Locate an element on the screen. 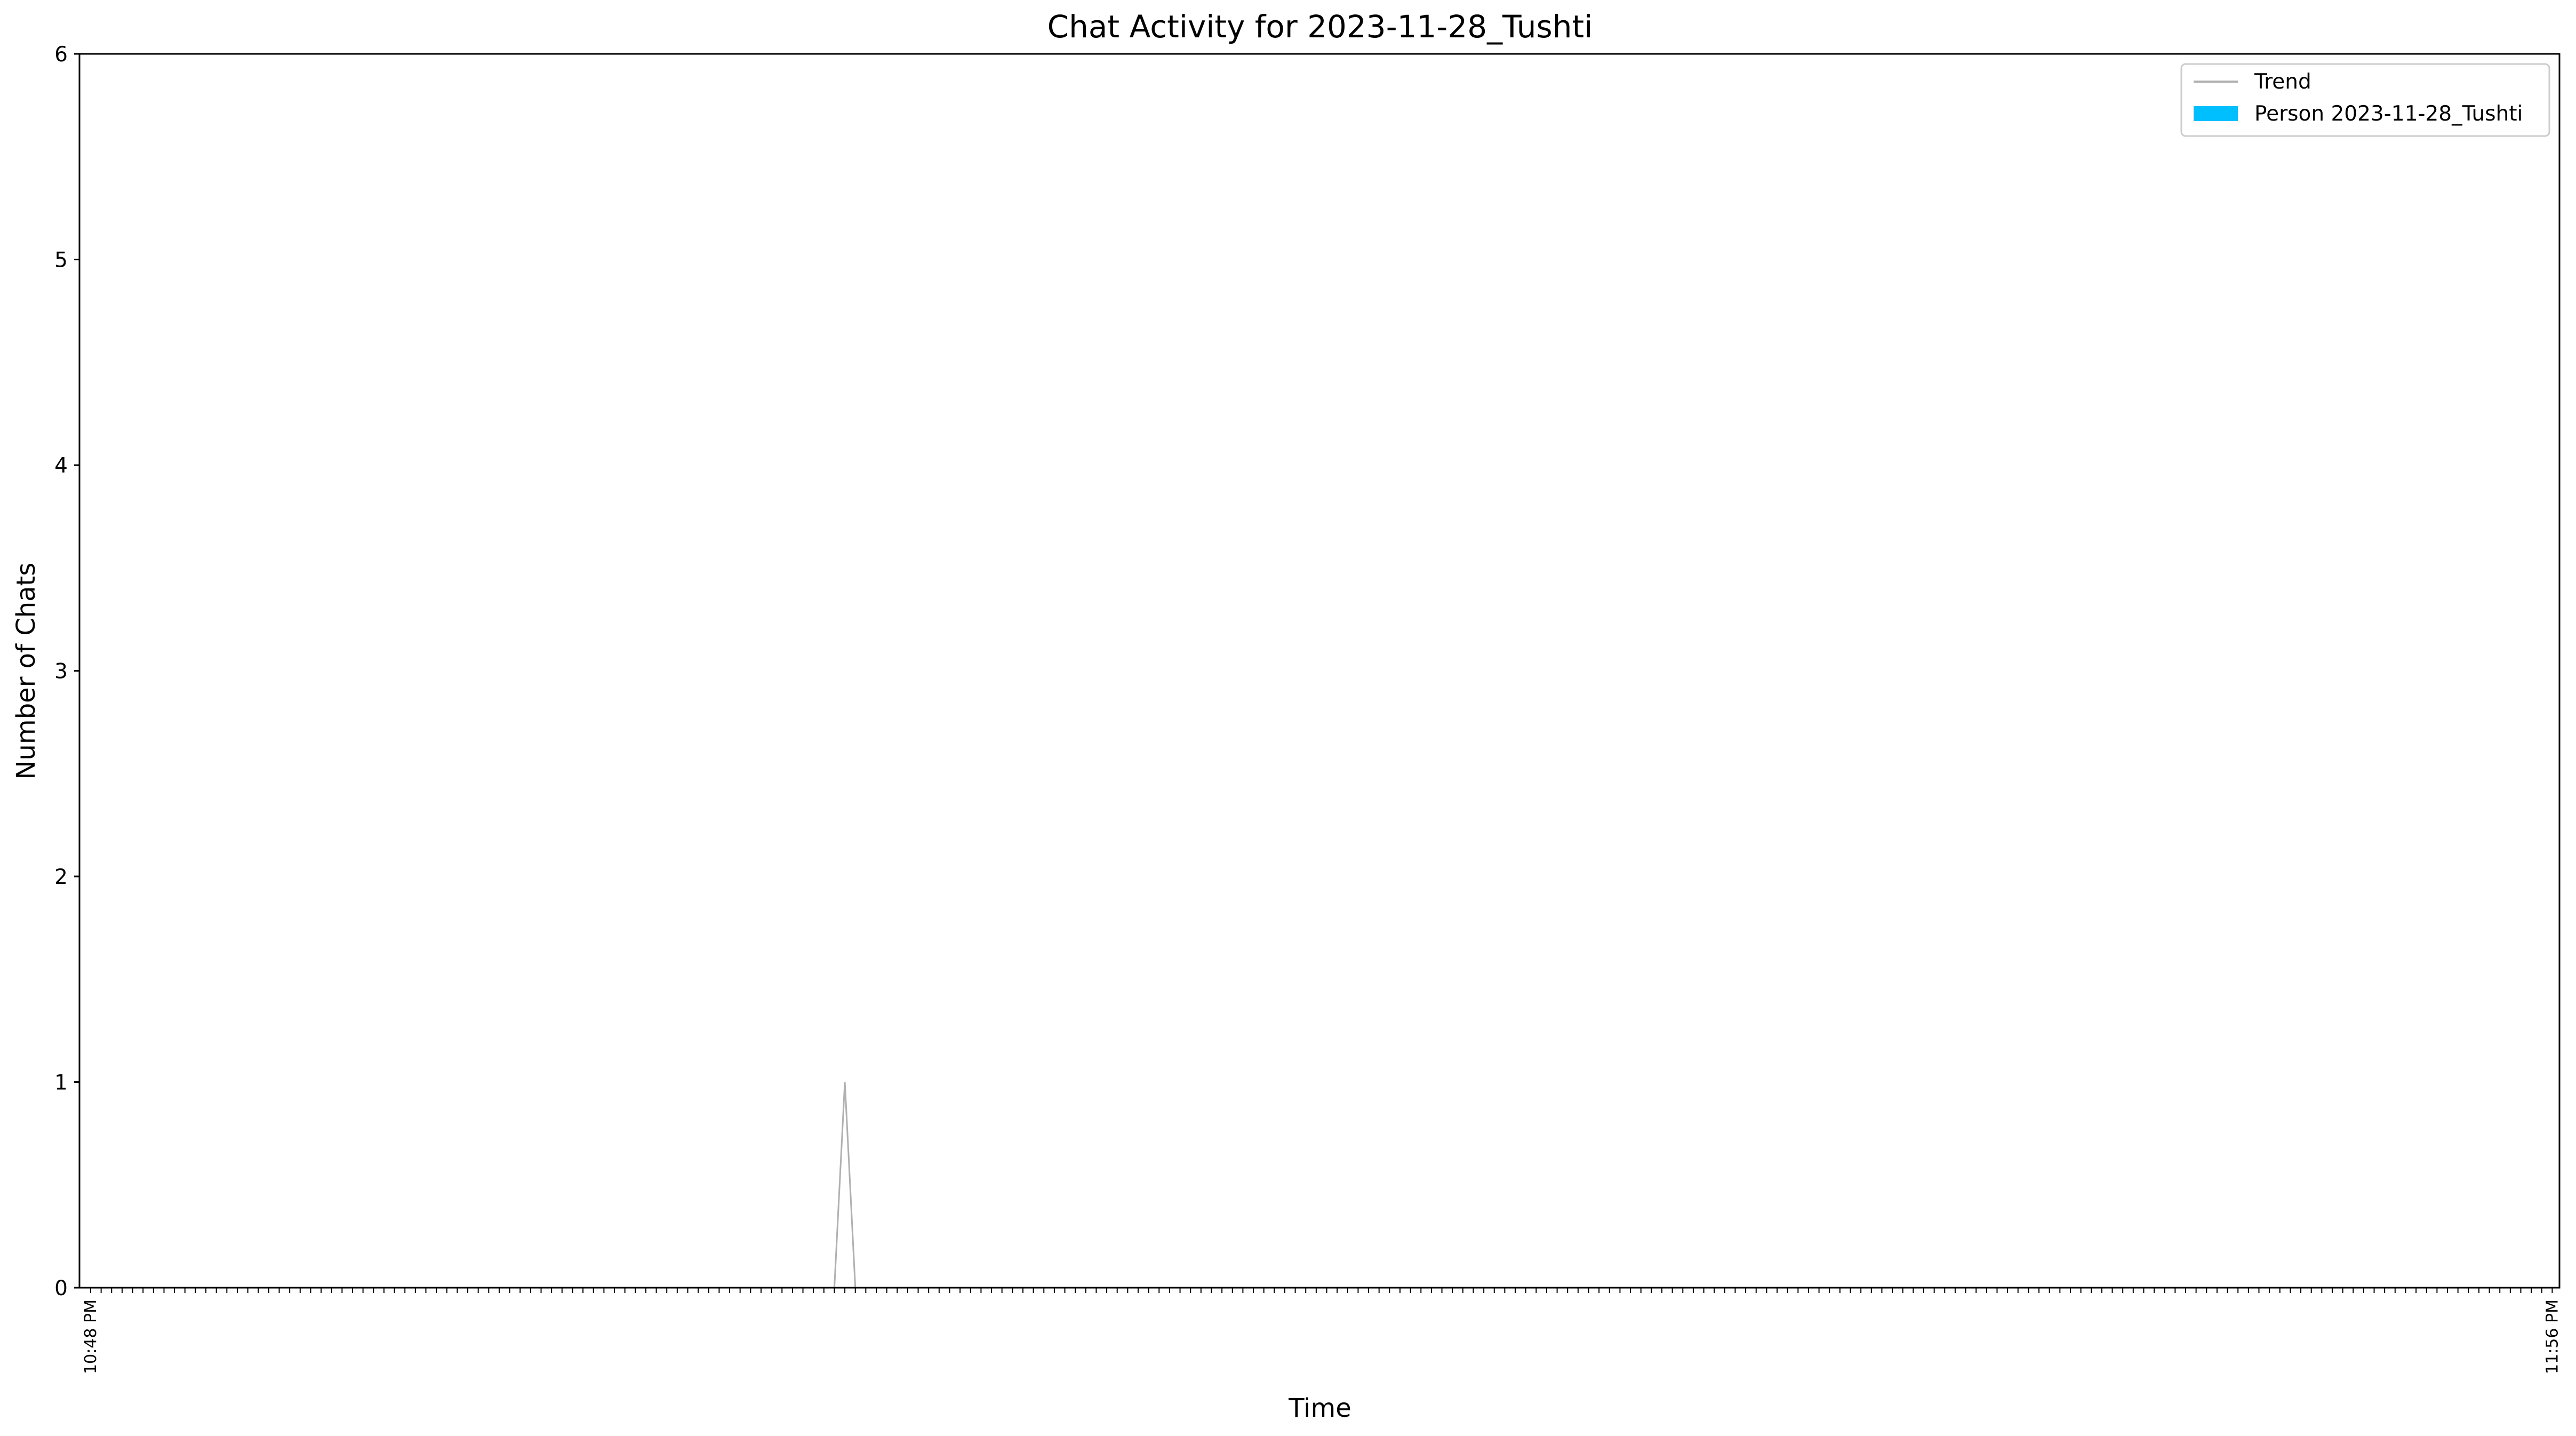 The image size is (2576, 1436). y-tick-label: 0 is located at coordinates (61, 1289).